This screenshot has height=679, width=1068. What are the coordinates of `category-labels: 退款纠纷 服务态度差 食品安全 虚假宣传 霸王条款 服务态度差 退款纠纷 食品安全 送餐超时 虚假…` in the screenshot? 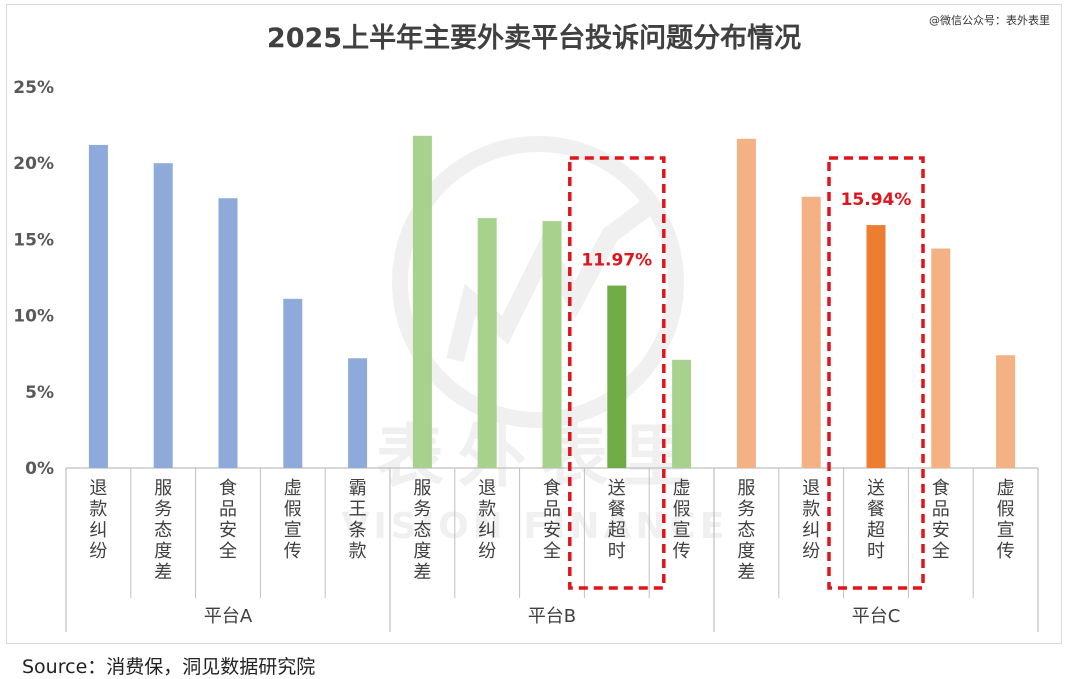 It's located at (551, 530).